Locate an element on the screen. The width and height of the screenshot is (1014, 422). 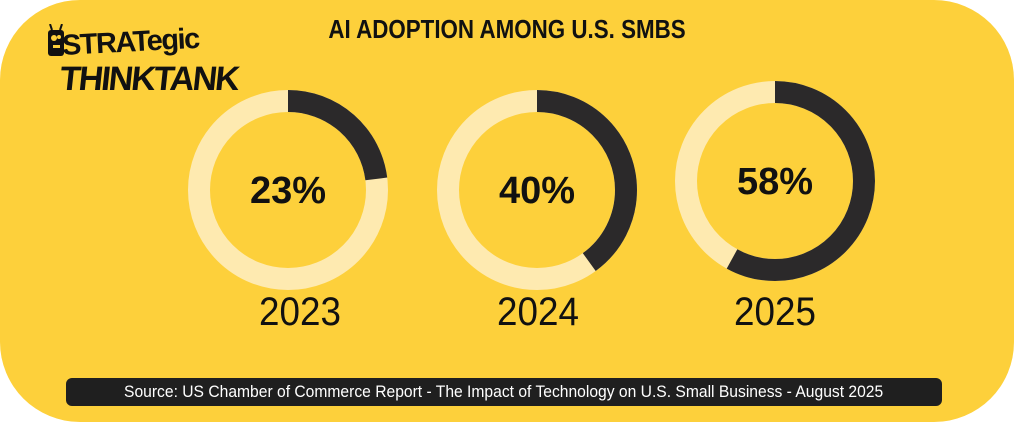
donut-value-label-2025: 58% is located at coordinates (775, 182).